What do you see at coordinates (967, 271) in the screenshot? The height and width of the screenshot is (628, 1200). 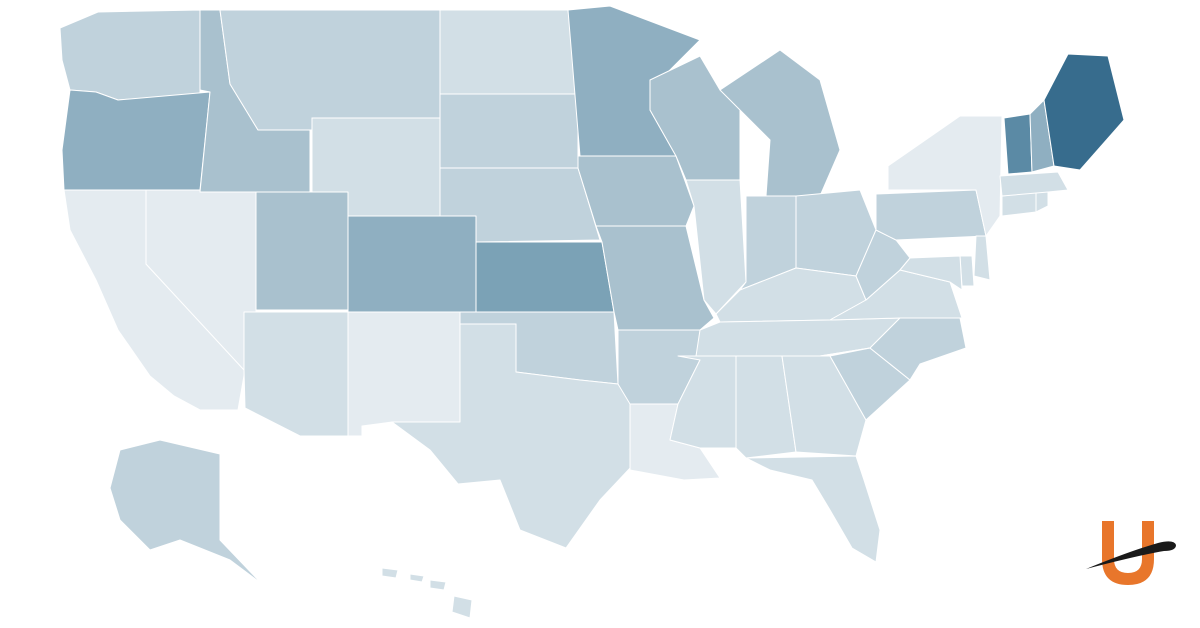 I see `state-de` at bounding box center [967, 271].